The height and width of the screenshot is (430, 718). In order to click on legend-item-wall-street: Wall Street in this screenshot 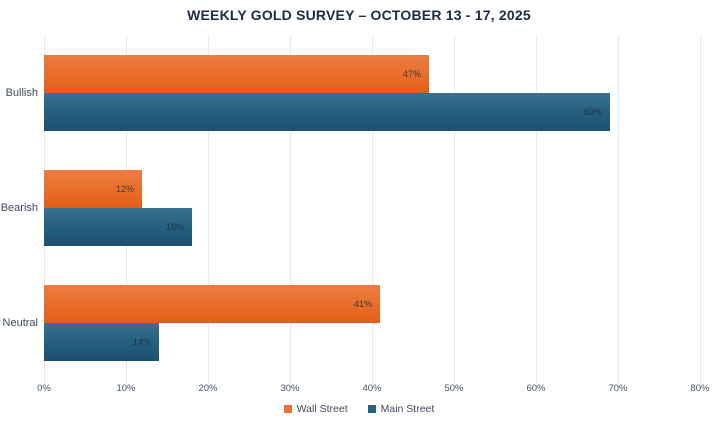, I will do `click(315, 409)`.